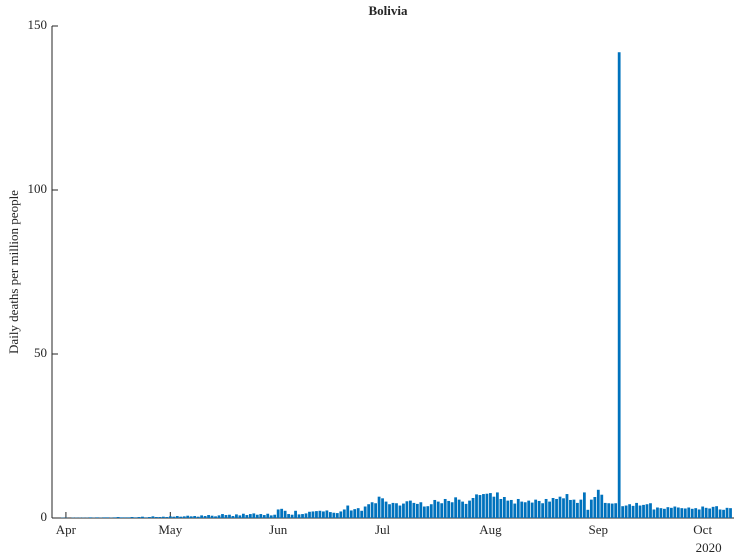 The width and height of the screenshot is (735, 555). Describe the element at coordinates (383, 529) in the screenshot. I see `x-tick-label: Jul` at that location.